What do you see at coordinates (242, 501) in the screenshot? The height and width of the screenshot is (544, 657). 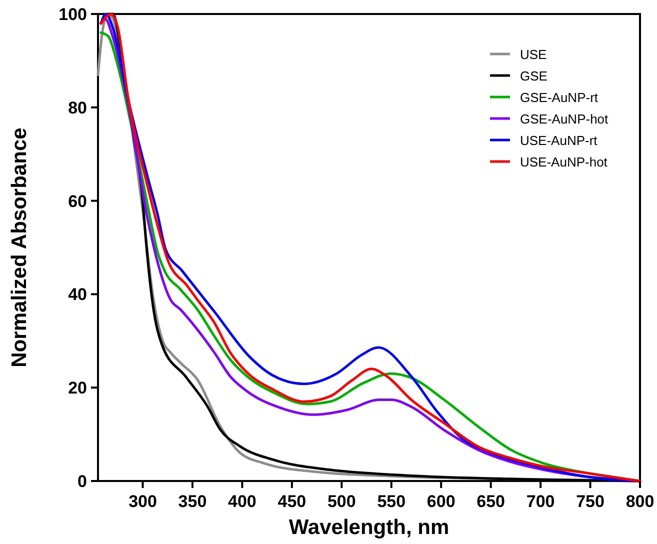 I see `x-tick-label: 400` at bounding box center [242, 501].